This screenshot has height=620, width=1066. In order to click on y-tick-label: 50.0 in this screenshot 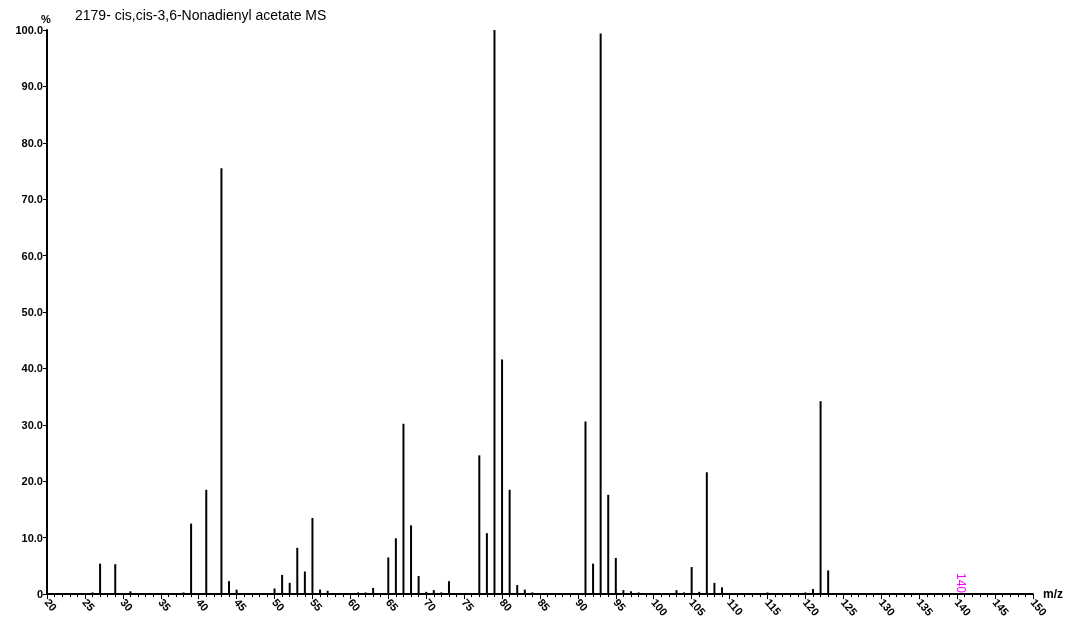, I will do `click(32, 312)`.